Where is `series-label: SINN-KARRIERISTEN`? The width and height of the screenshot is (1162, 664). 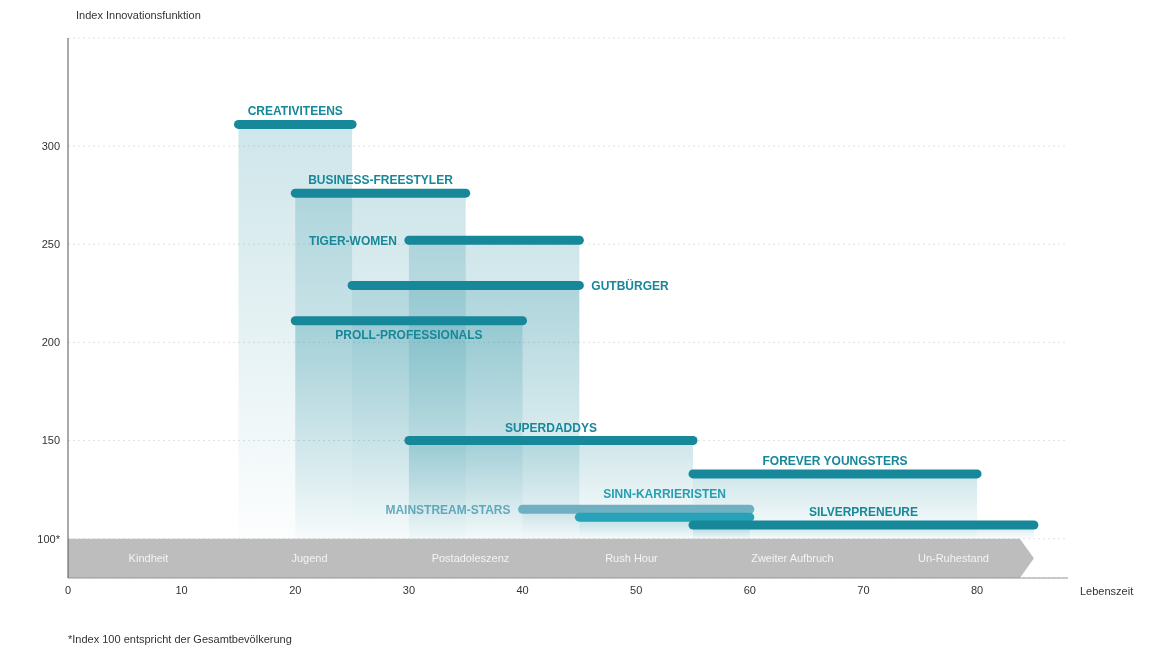 series-label: SINN-KARRIERISTEN is located at coordinates (664, 494).